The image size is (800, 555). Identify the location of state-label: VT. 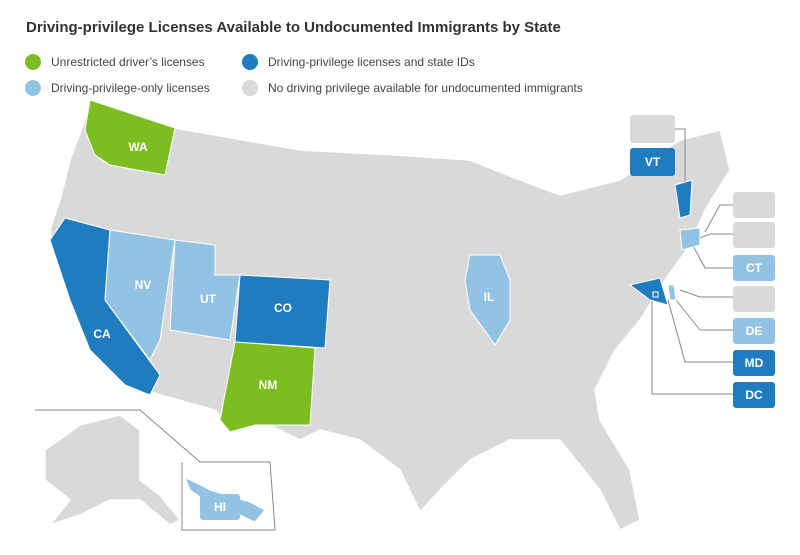
(653, 162).